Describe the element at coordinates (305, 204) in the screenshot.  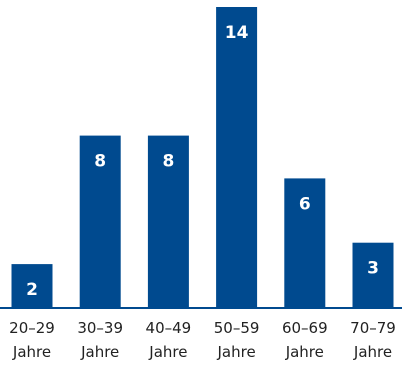
I see `bar-value-label: 6` at that location.